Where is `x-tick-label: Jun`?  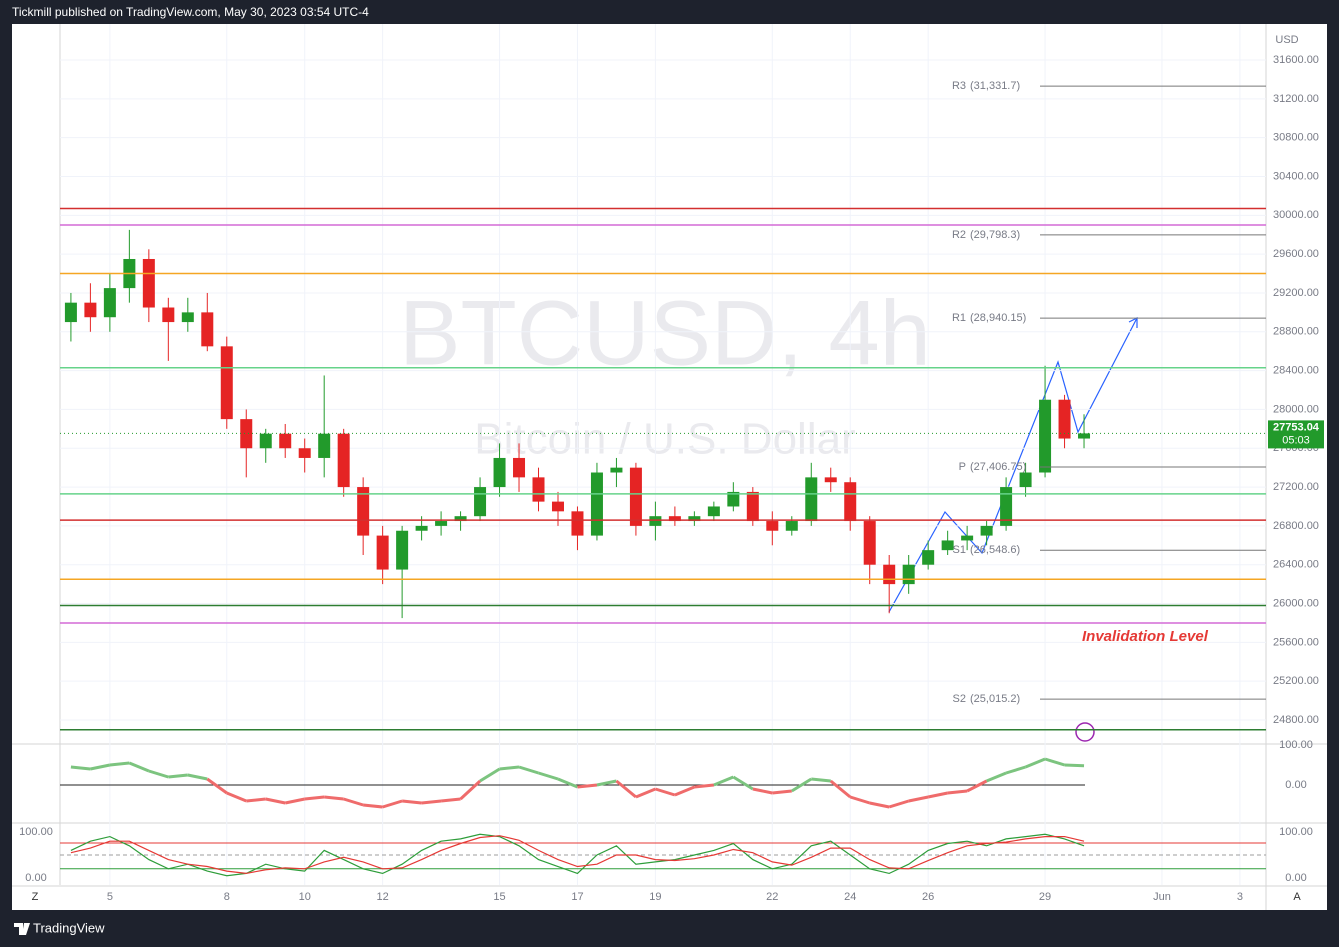
x-tick-label: Jun is located at coordinates (1162, 897).